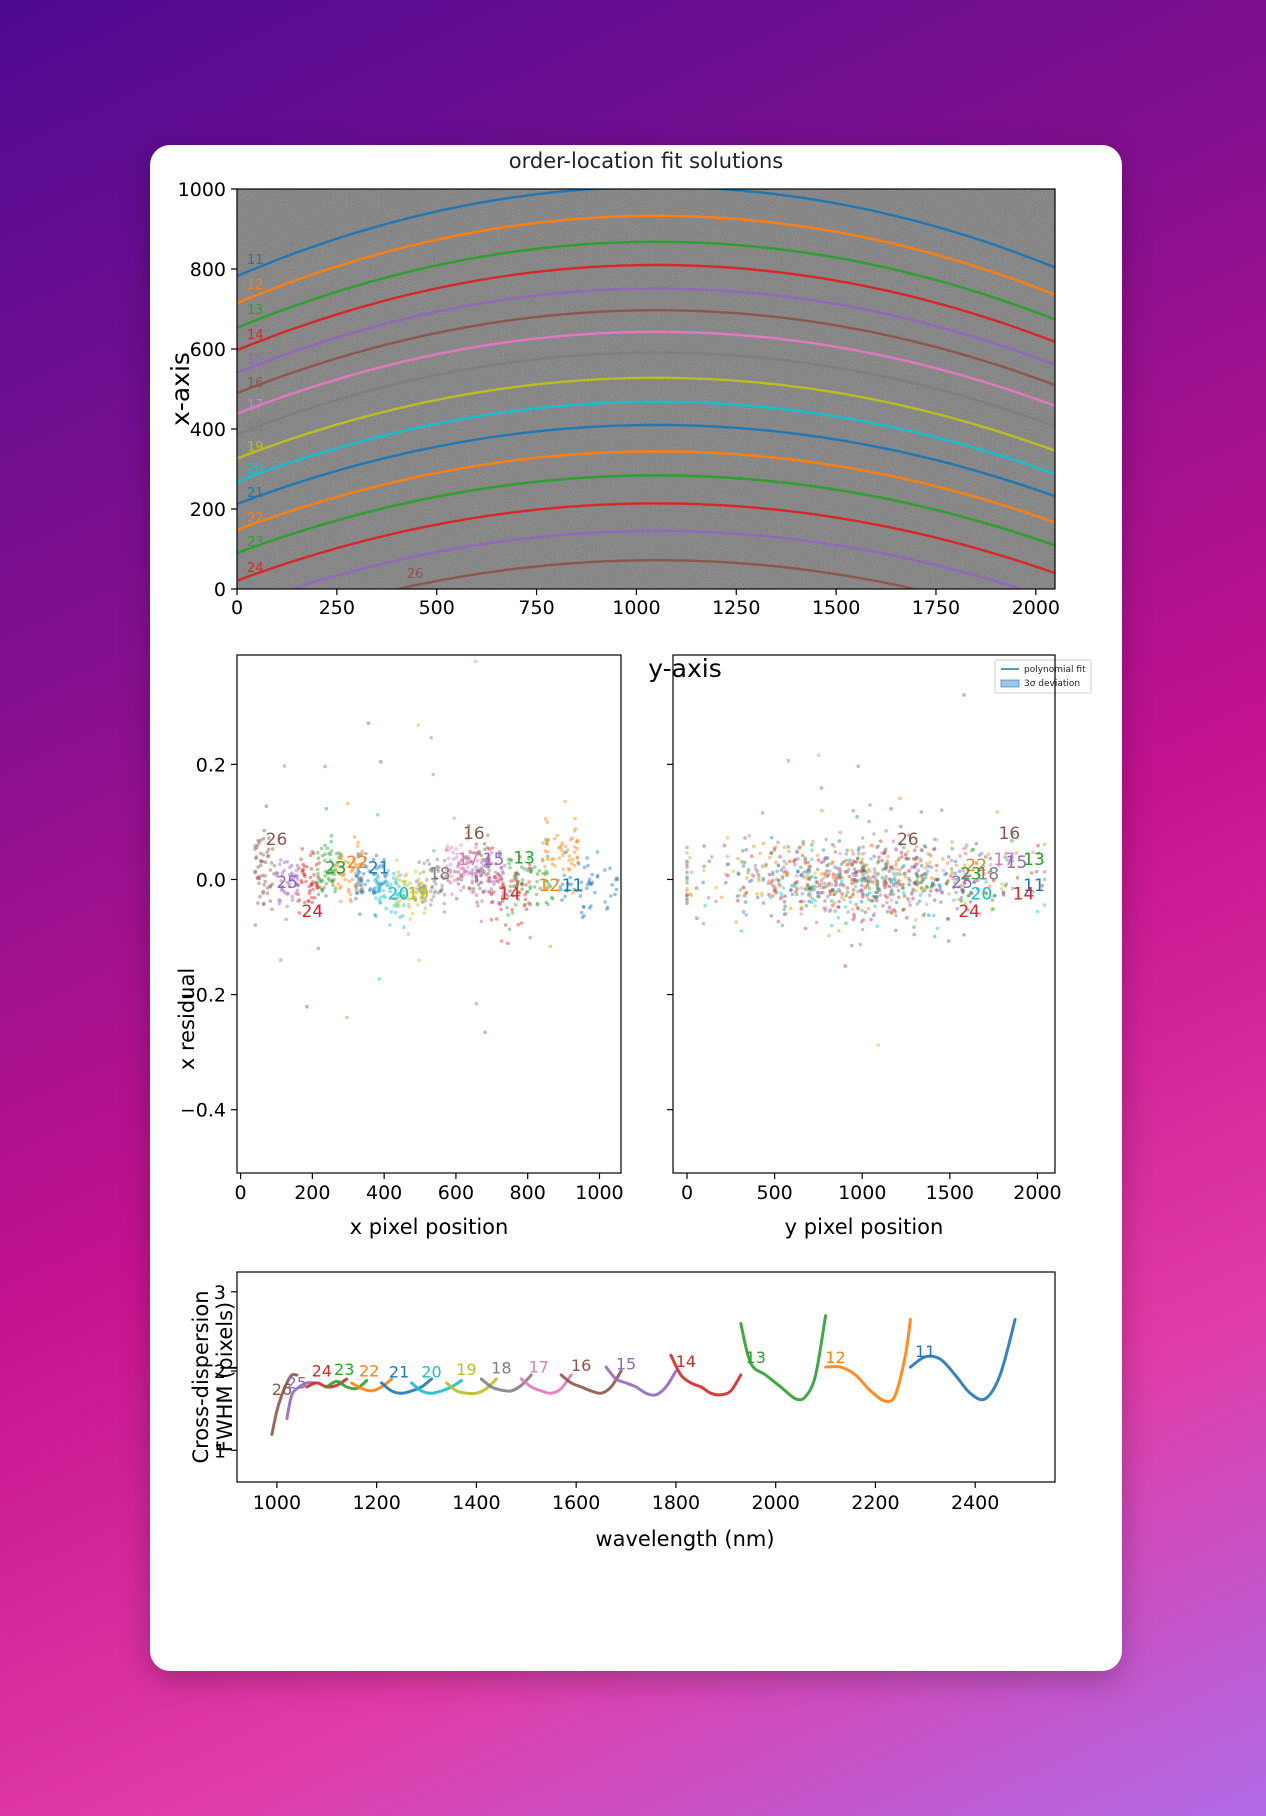 Image resolution: width=1266 pixels, height=1816 pixels. I want to click on axes-frame, so click(864, 914).